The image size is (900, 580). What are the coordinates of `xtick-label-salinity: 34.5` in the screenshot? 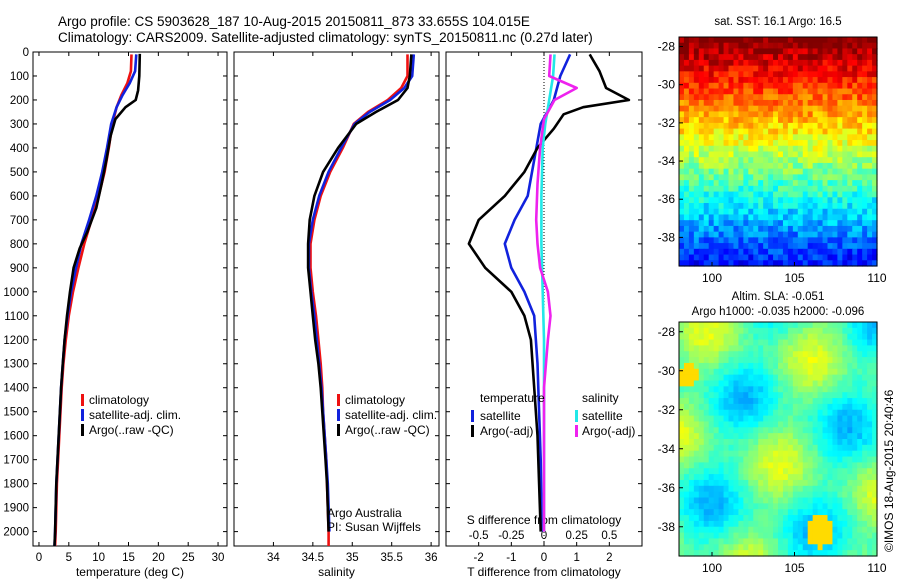 It's located at (313, 558).